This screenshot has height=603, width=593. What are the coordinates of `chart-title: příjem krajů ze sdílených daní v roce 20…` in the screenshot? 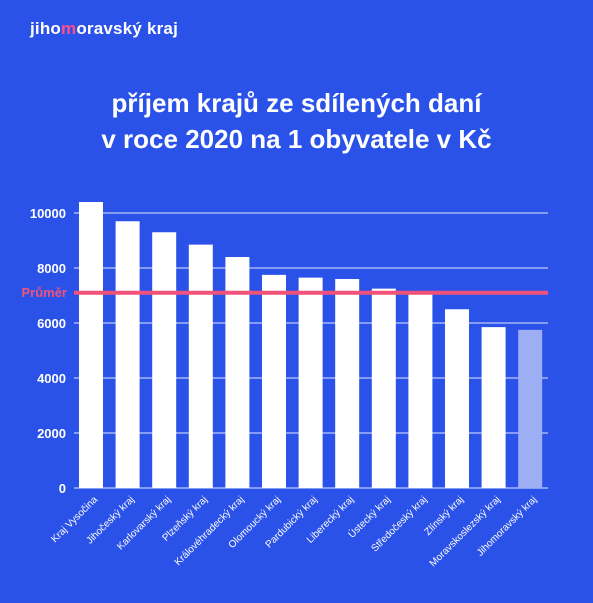 It's located at (296, 121).